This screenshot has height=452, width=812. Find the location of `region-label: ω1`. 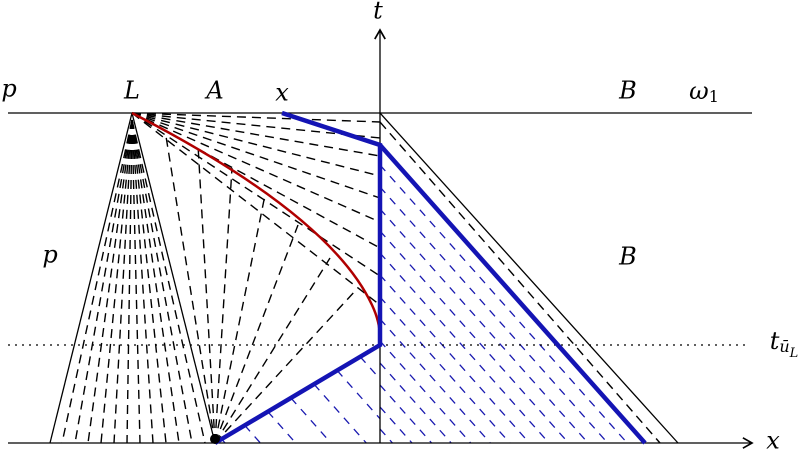

region-label: ω1 is located at coordinates (704, 91).